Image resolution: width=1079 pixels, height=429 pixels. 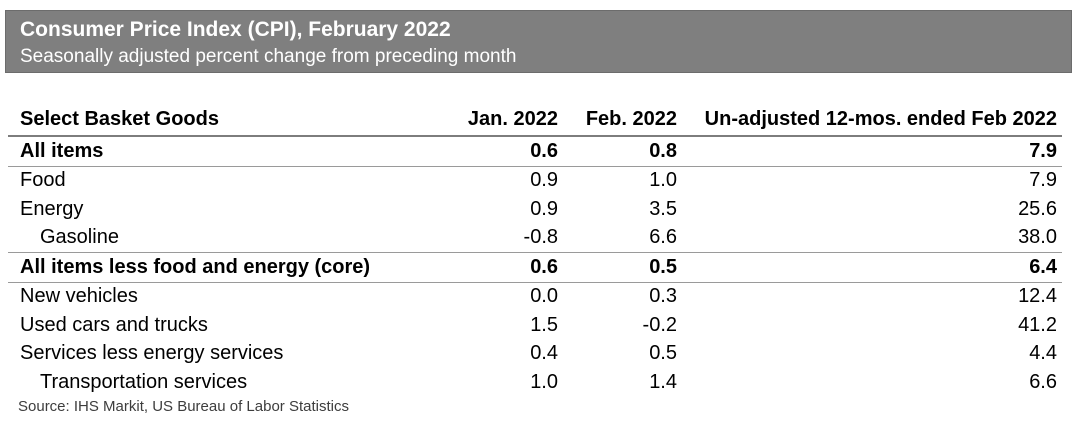 I want to click on row-value-jan: 1.5, so click(x=544, y=324).